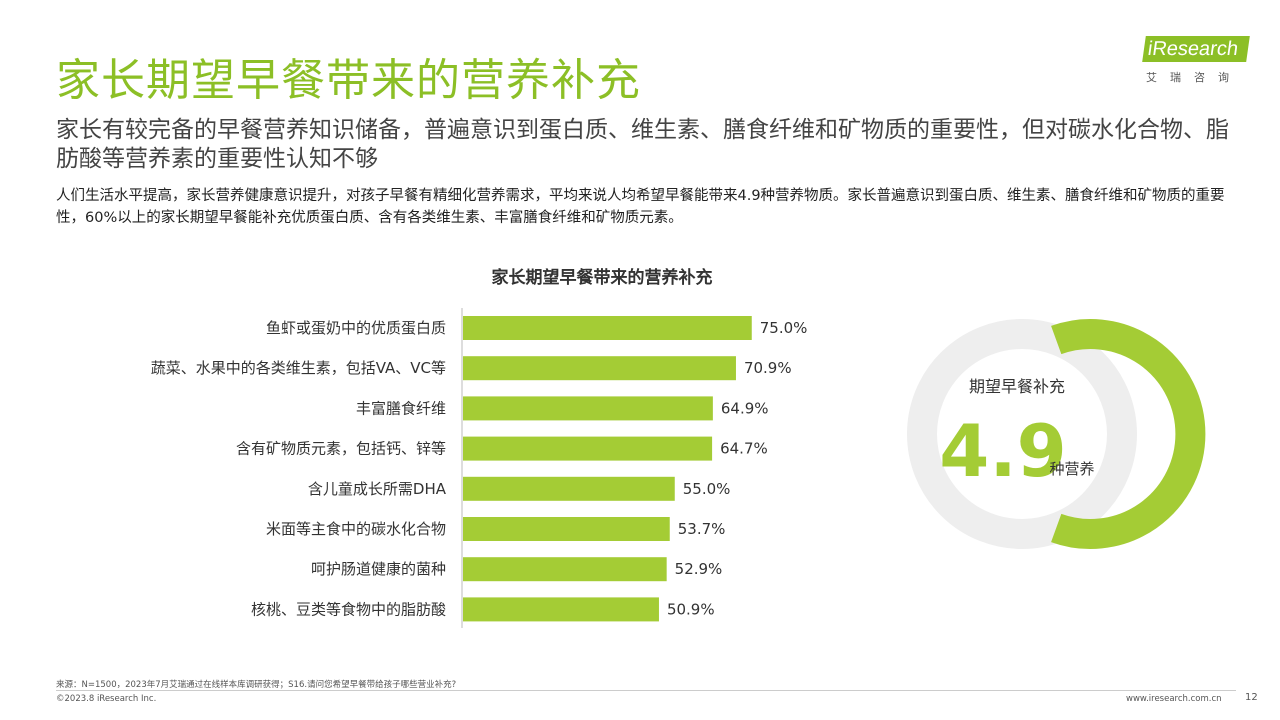  Describe the element at coordinates (356, 328) in the screenshot. I see `category-label-0: 鱼虾或蛋奶中的优质蛋白质` at that location.